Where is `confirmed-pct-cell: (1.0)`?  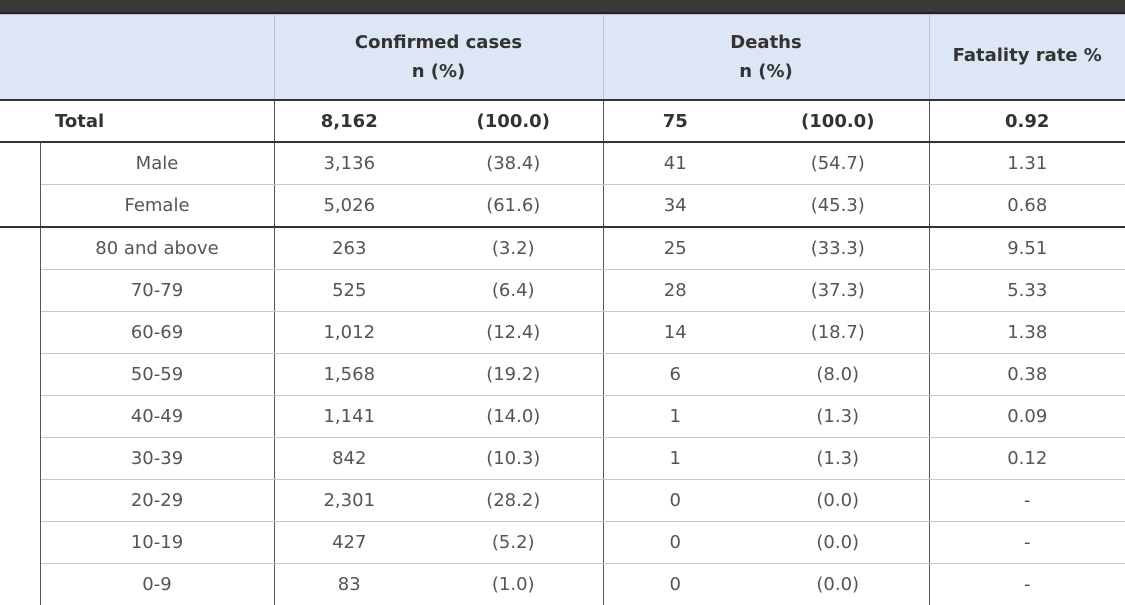
confirmed-pct-cell: (1.0) is located at coordinates (513, 584).